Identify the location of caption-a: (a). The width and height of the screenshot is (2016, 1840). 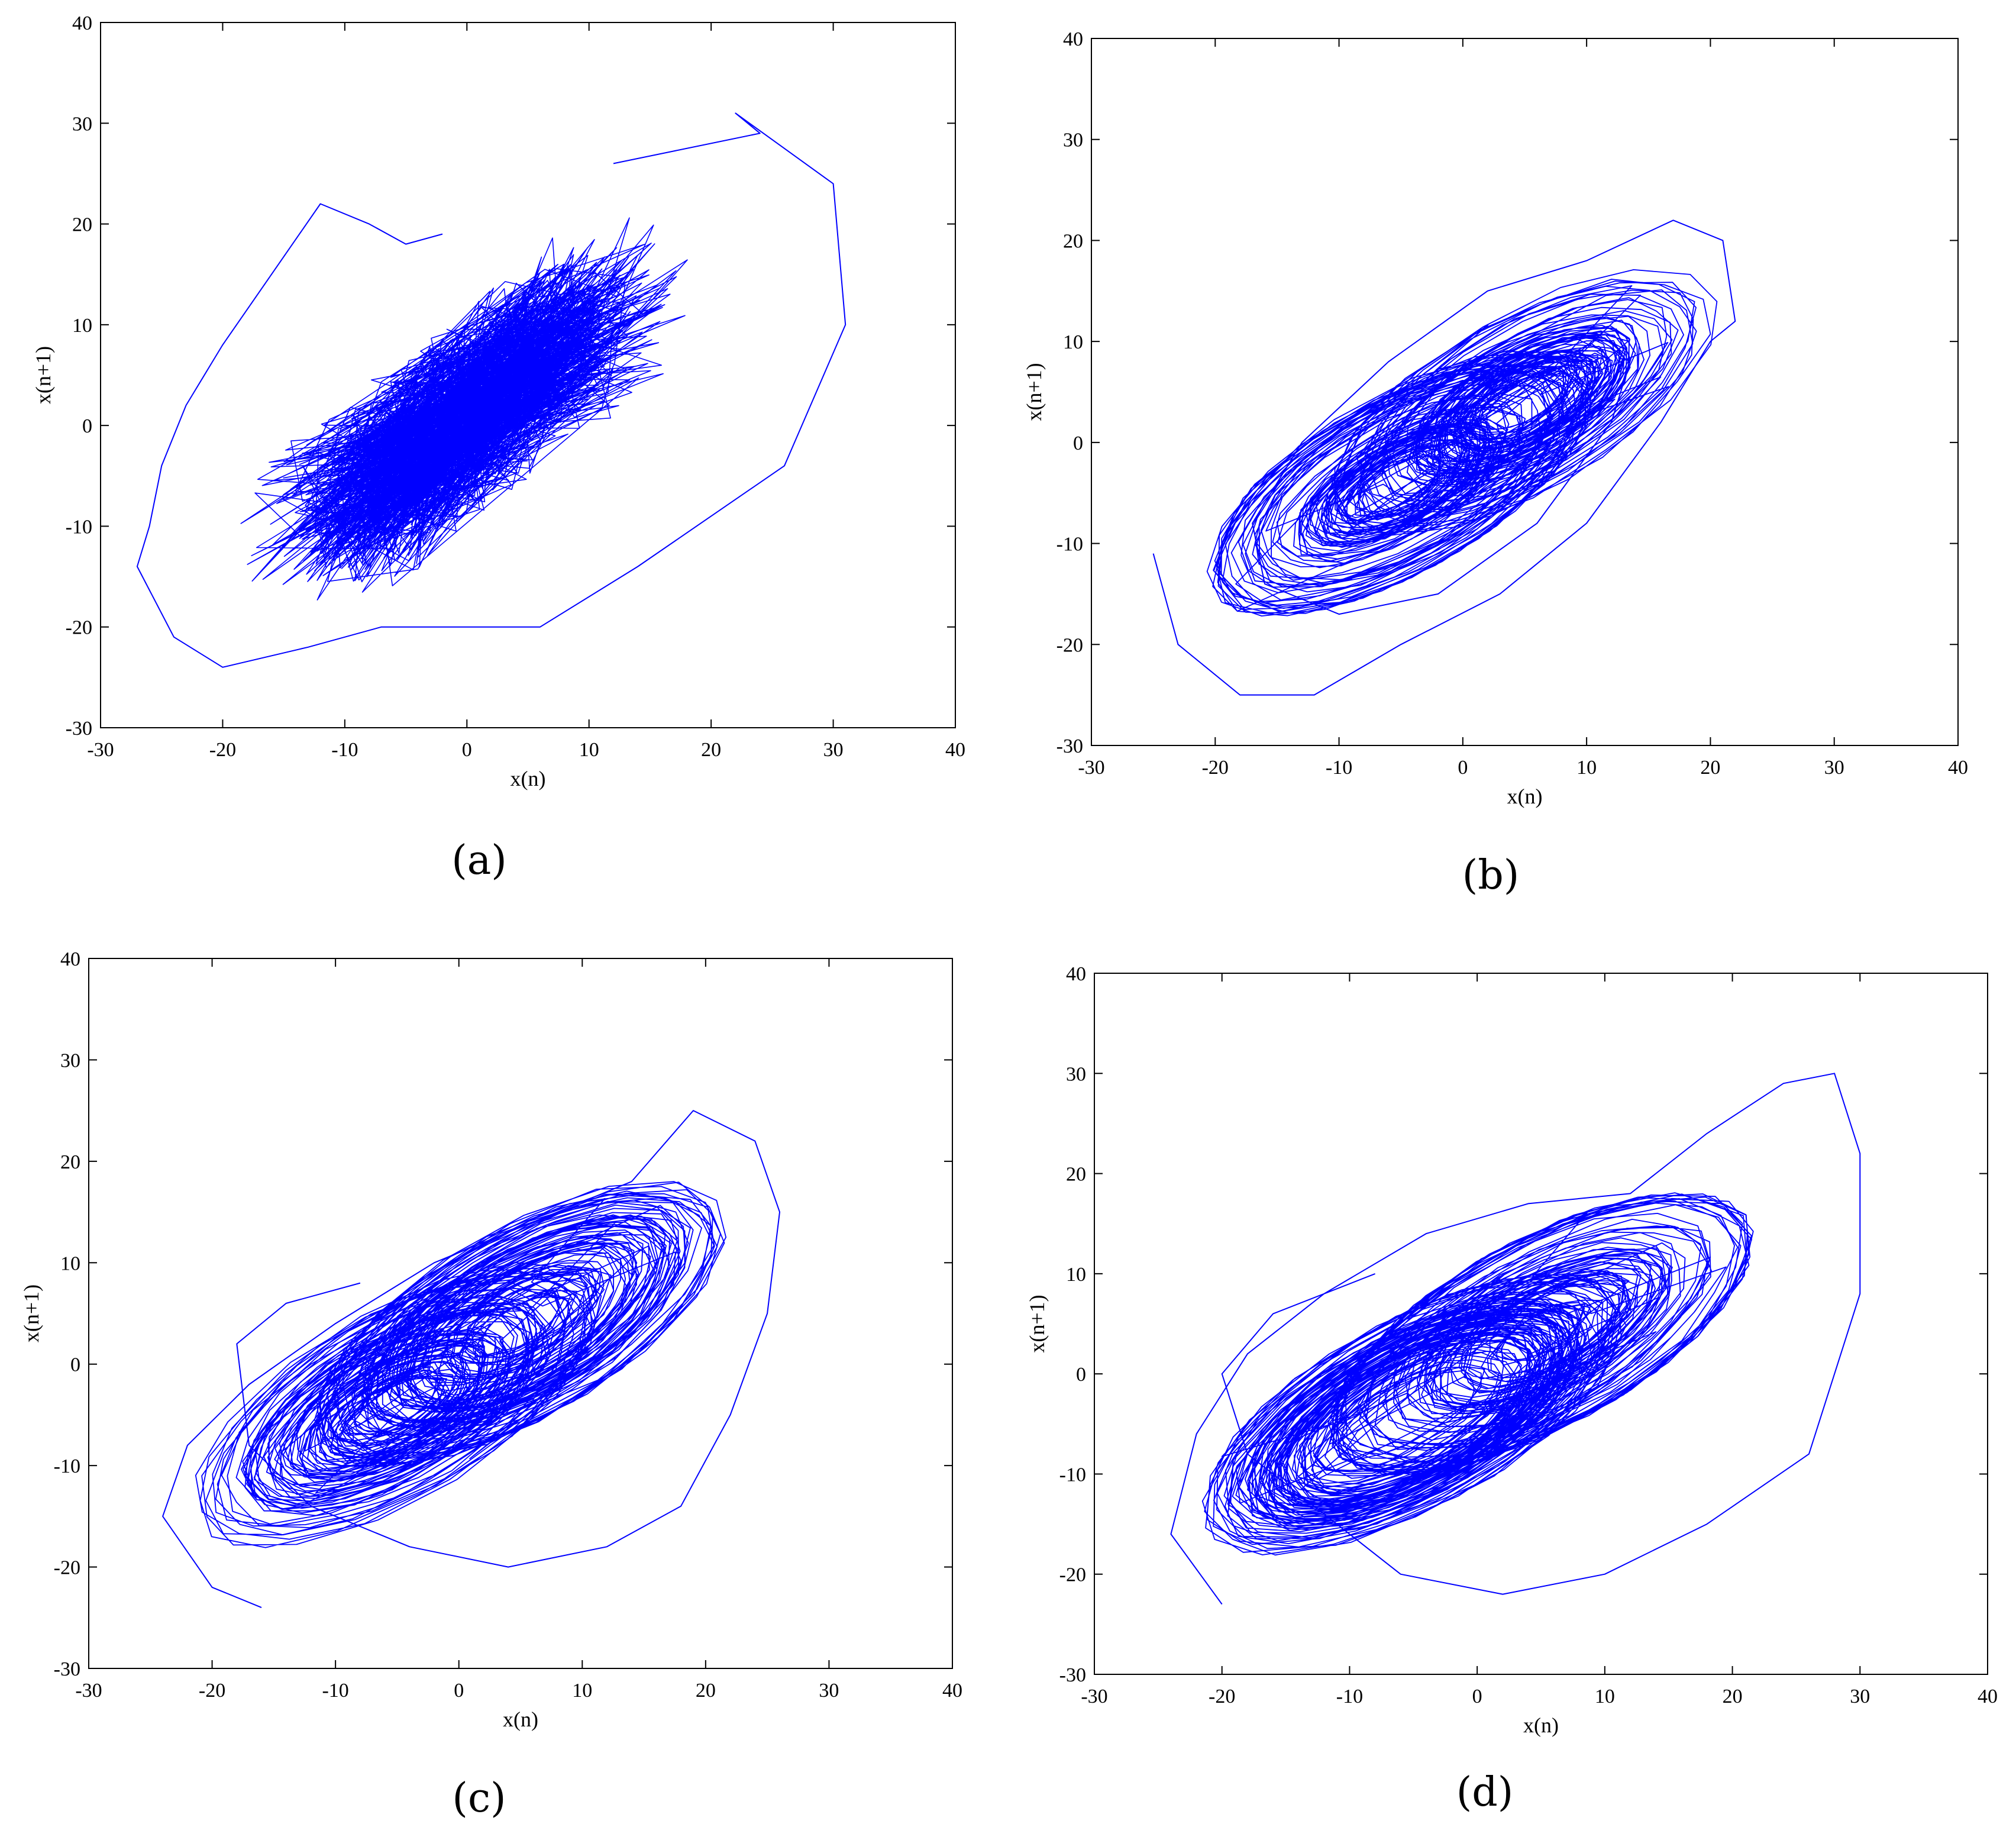
(479, 860).